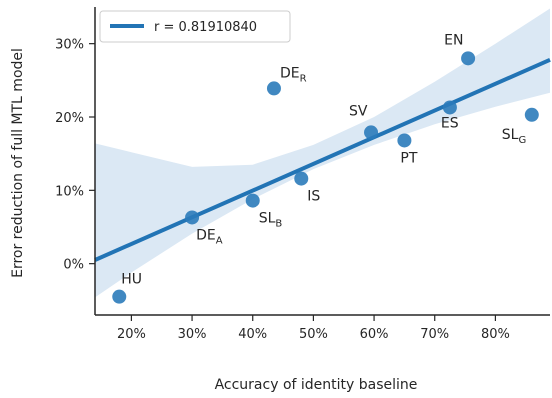 The height and width of the screenshot is (398, 552). Describe the element at coordinates (316, 385) in the screenshot. I see `x-axis-title: Accuracy of identity baseline` at that location.